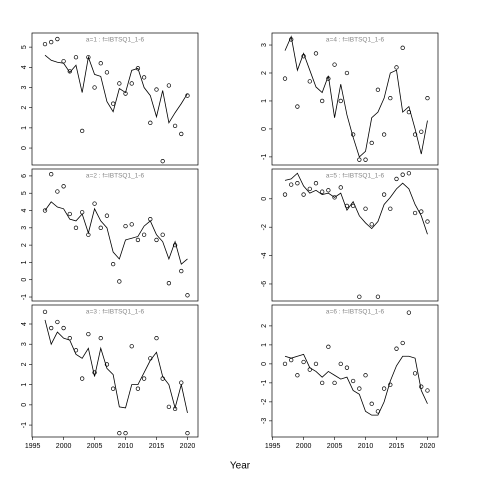 Image resolution: width=480 pixels, height=480 pixels. Describe the element at coordinates (264, 227) in the screenshot. I see `y-tick-label: -2` at that location.